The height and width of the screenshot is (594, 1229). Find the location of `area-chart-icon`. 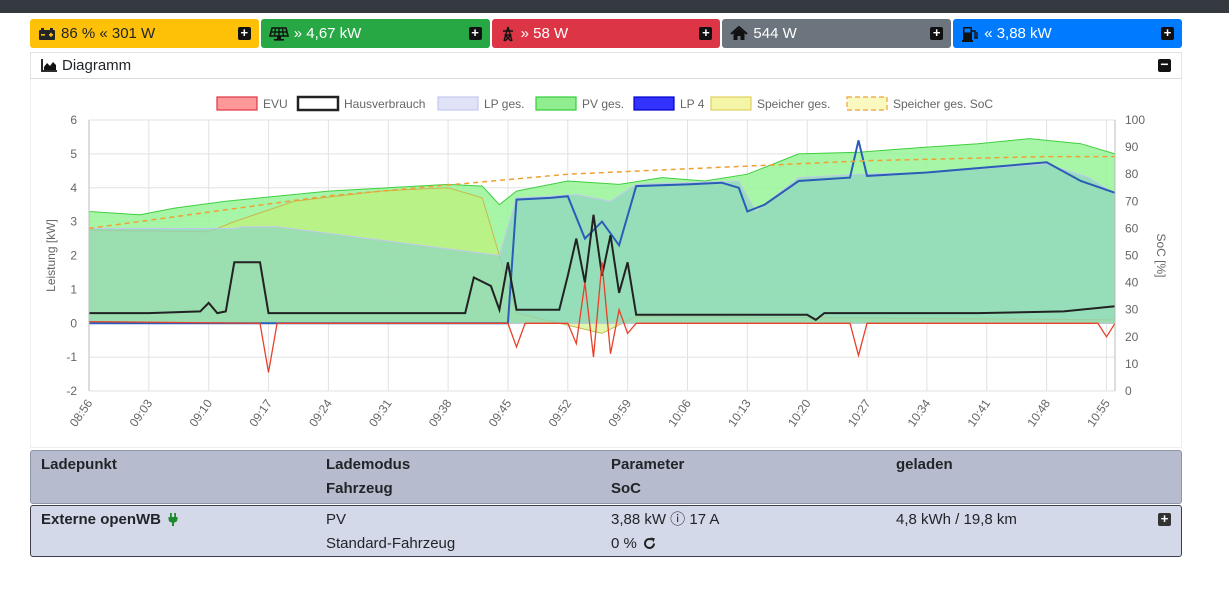

area-chart-icon is located at coordinates (49, 65).